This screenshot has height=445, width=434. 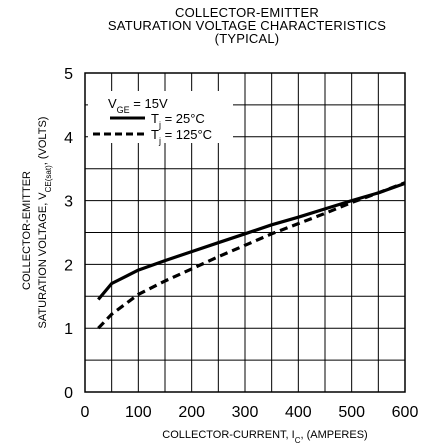 What do you see at coordinates (45, 223) in the screenshot?
I see `y-axis-label-line-2: SATURATION VOLTAGE, VCE(sat), (VOLTS)` at bounding box center [45, 223].